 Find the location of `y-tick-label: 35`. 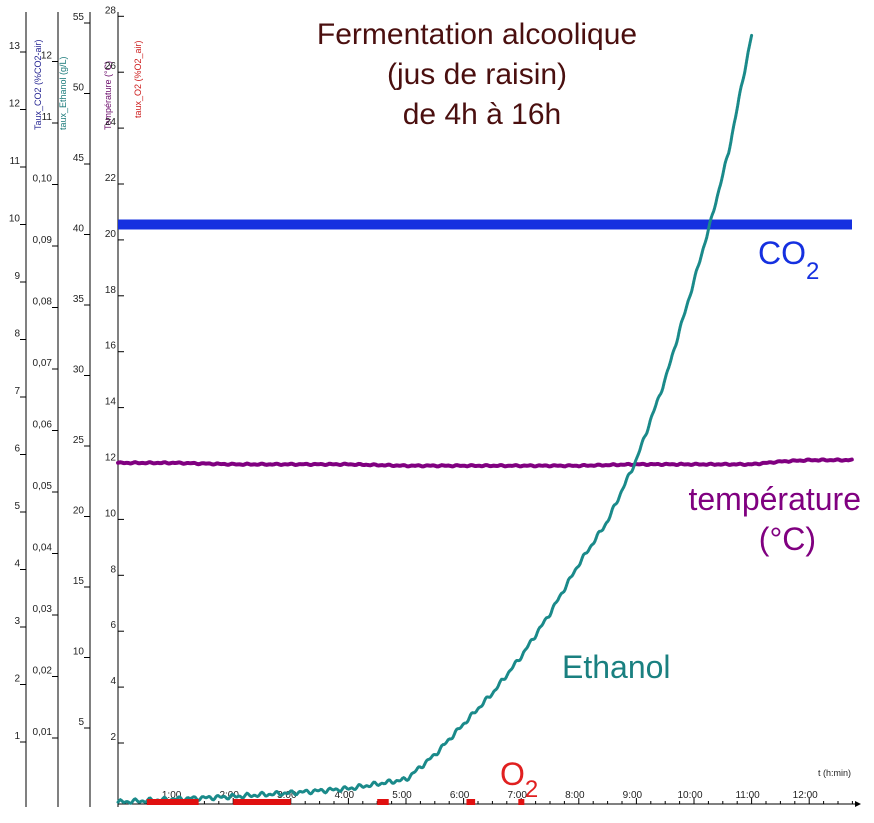

y-tick-label: 35 is located at coordinates (79, 299).